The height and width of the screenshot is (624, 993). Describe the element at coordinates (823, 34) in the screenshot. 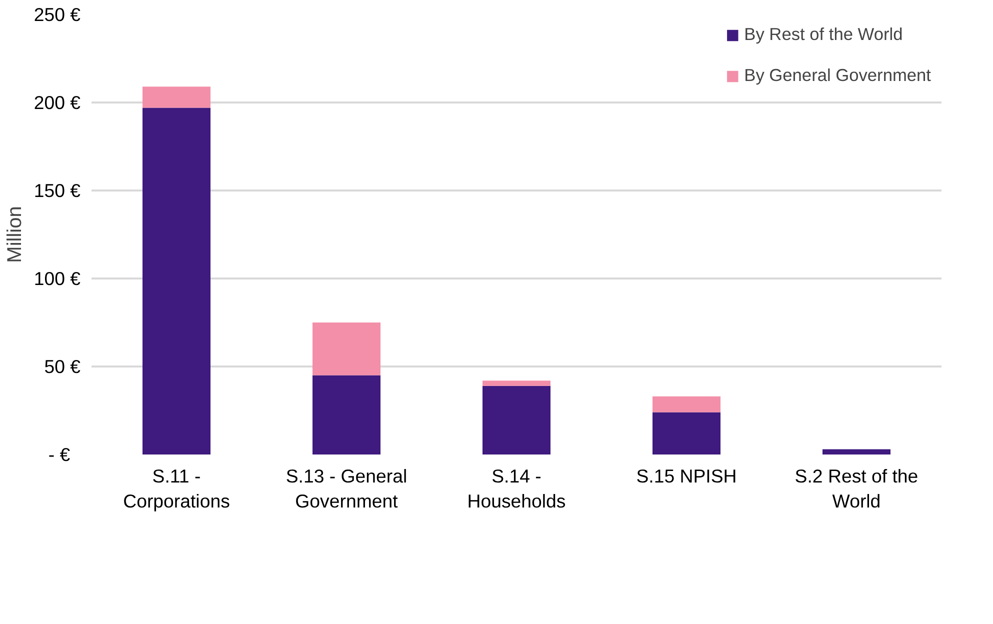

I see `legend-label: By Rest of the World` at that location.